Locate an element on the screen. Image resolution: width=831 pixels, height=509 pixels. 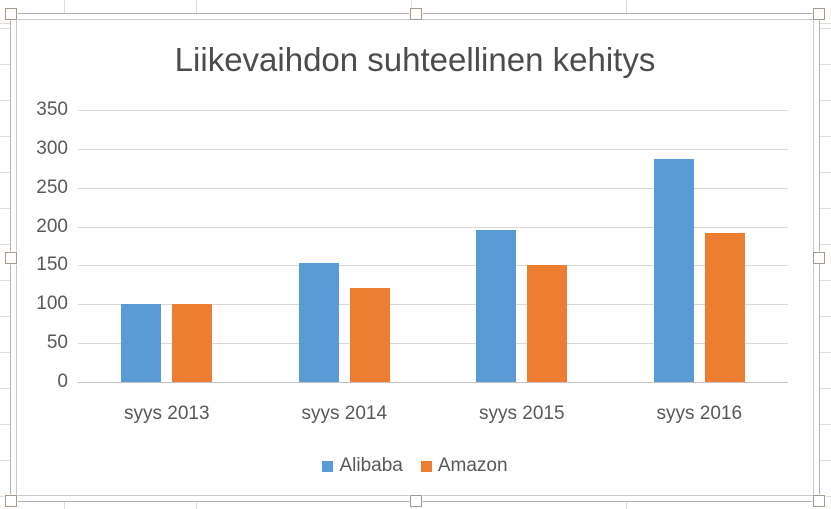
legend-item-amazon: Amazon is located at coordinates (464, 466).